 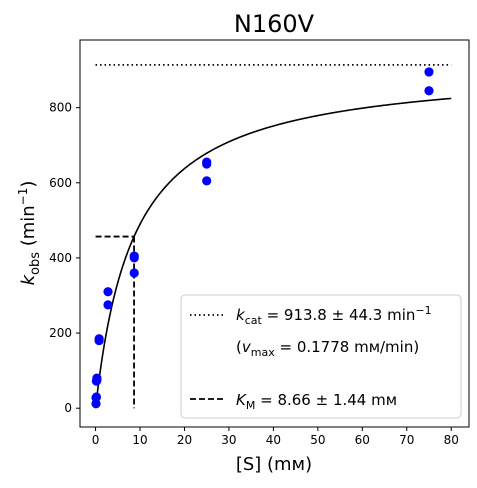 I want to click on x-tick-label: 70, so click(x=406, y=440).